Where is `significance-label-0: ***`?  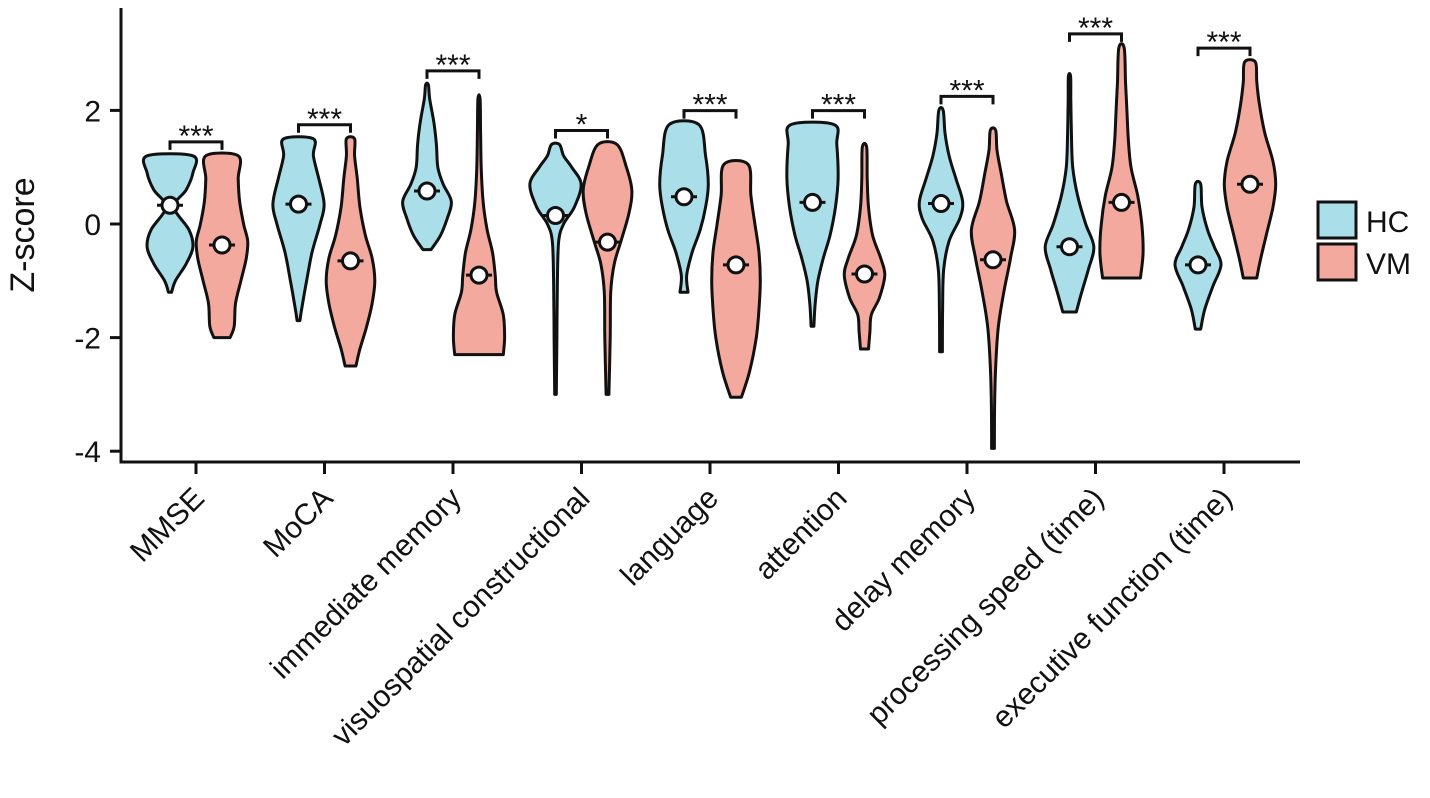 significance-label-0: *** is located at coordinates (195, 136).